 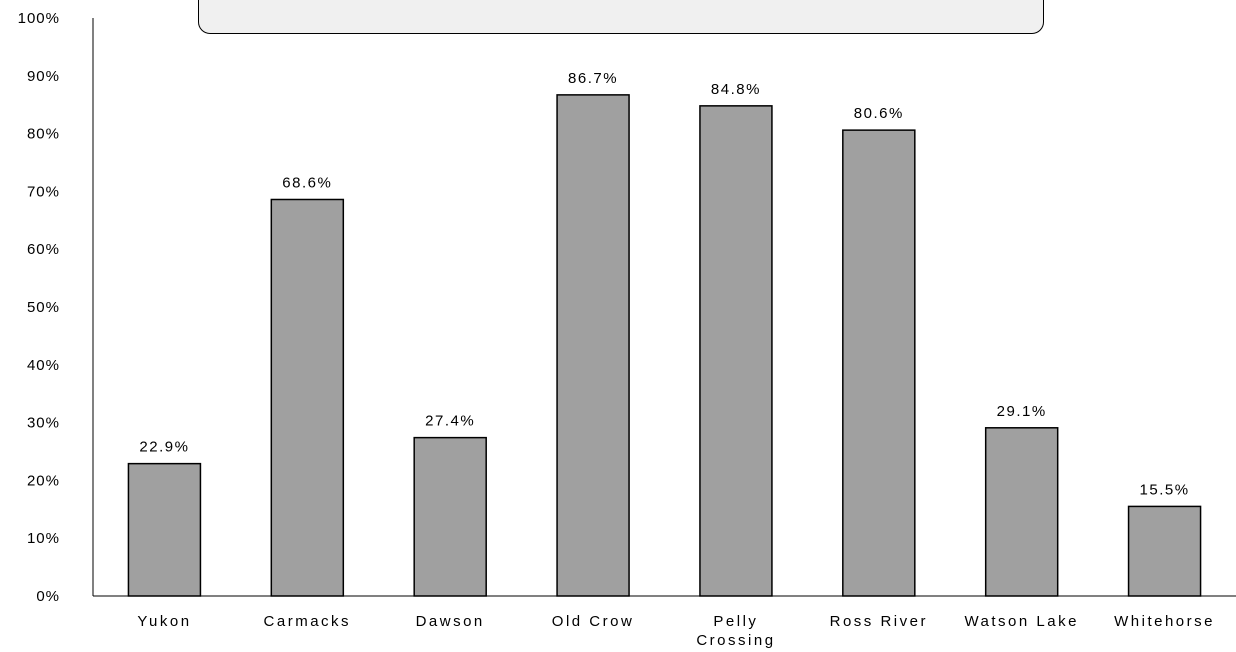 I want to click on y-tick-label: 100%, so click(x=39, y=18).